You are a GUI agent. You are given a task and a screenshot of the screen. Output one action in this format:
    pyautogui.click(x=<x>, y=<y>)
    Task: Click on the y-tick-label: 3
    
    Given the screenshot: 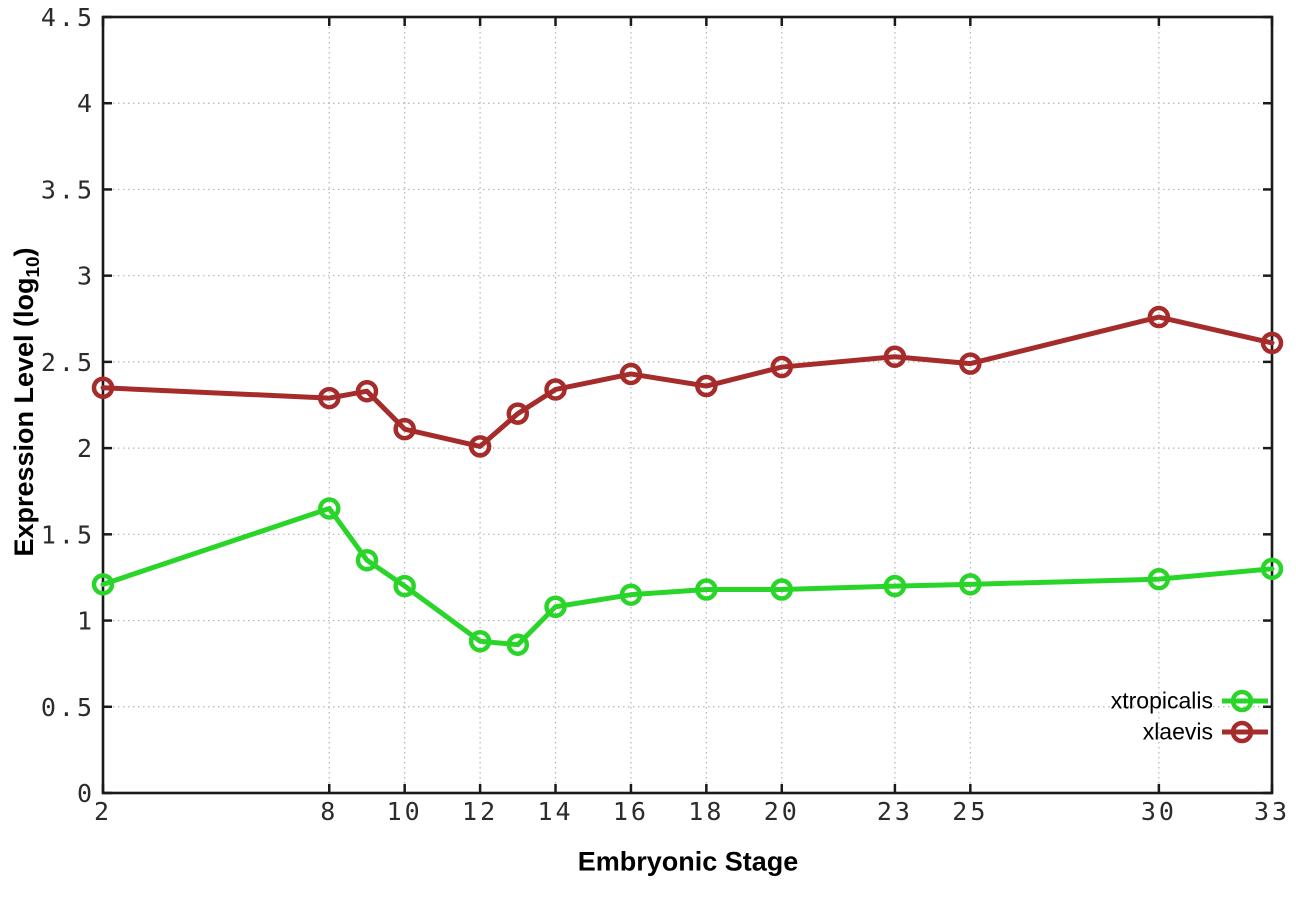 What is the action you would take?
    pyautogui.click(x=86, y=276)
    